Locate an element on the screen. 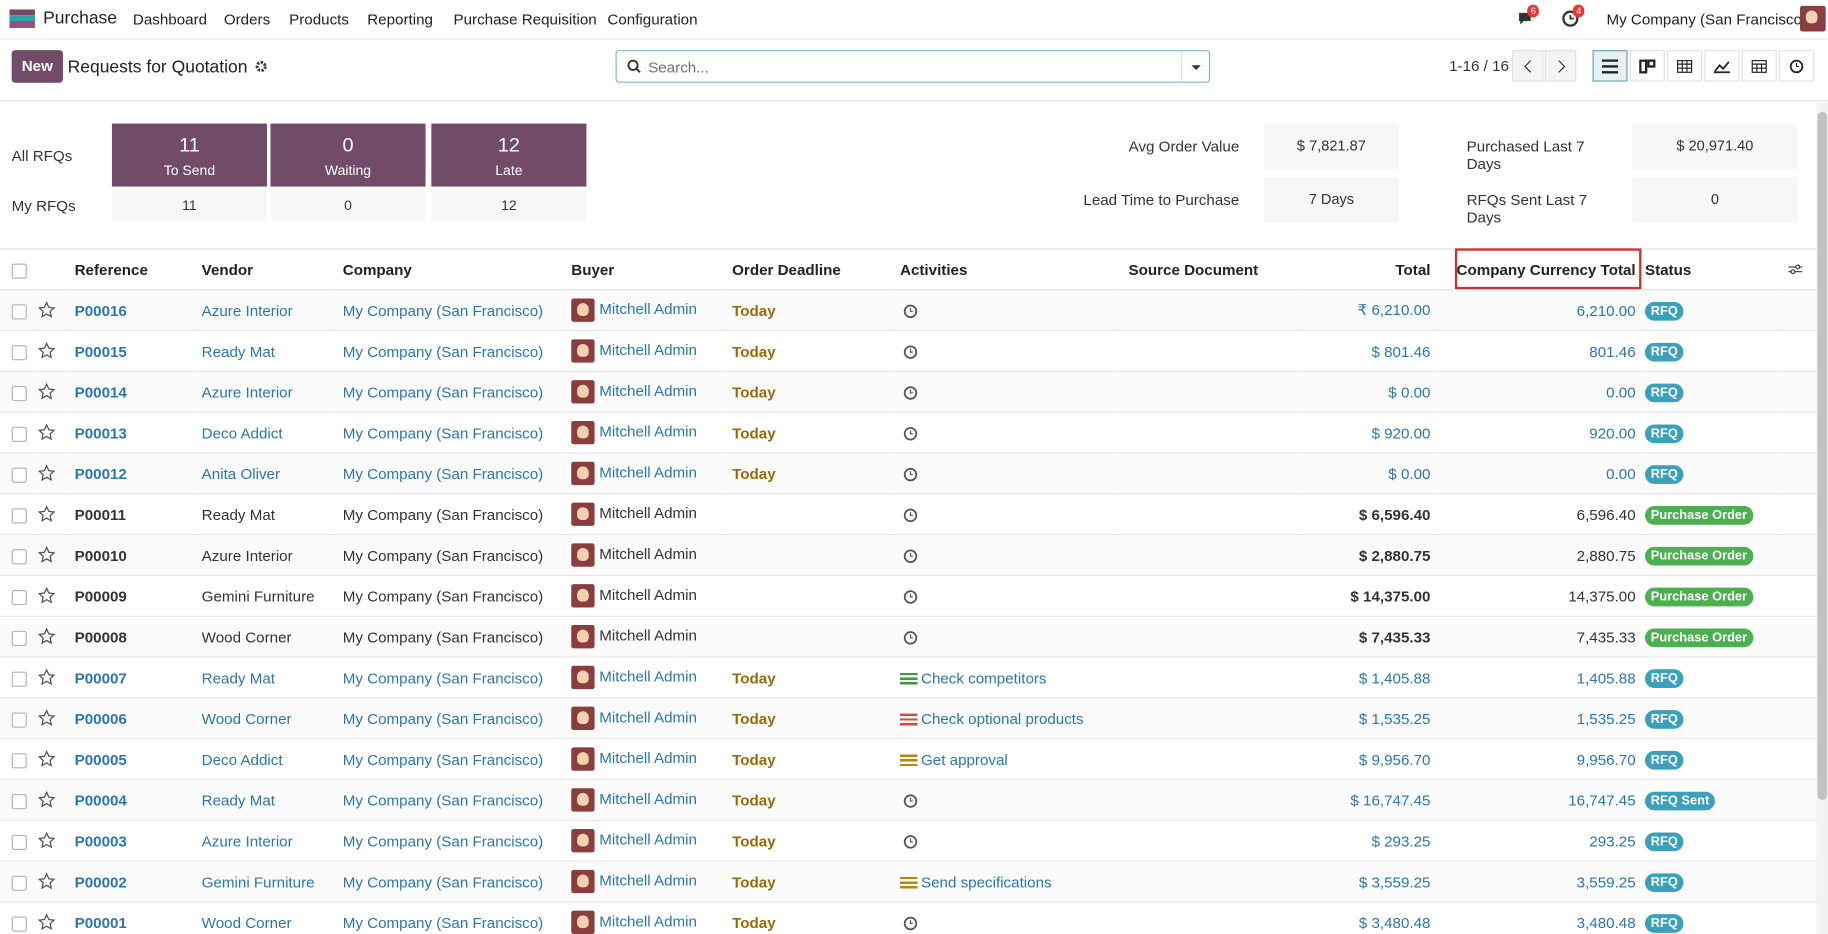  activity-cell: Get approval is located at coordinates (1005, 759).